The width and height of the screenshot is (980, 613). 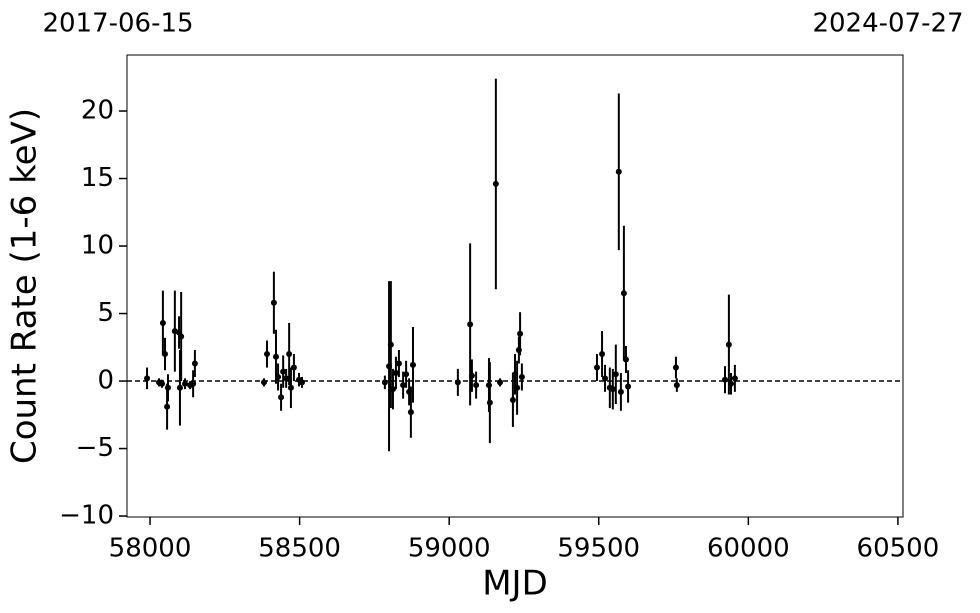 What do you see at coordinates (299, 549) in the screenshot?
I see `x-tick-label: 58500` at bounding box center [299, 549].